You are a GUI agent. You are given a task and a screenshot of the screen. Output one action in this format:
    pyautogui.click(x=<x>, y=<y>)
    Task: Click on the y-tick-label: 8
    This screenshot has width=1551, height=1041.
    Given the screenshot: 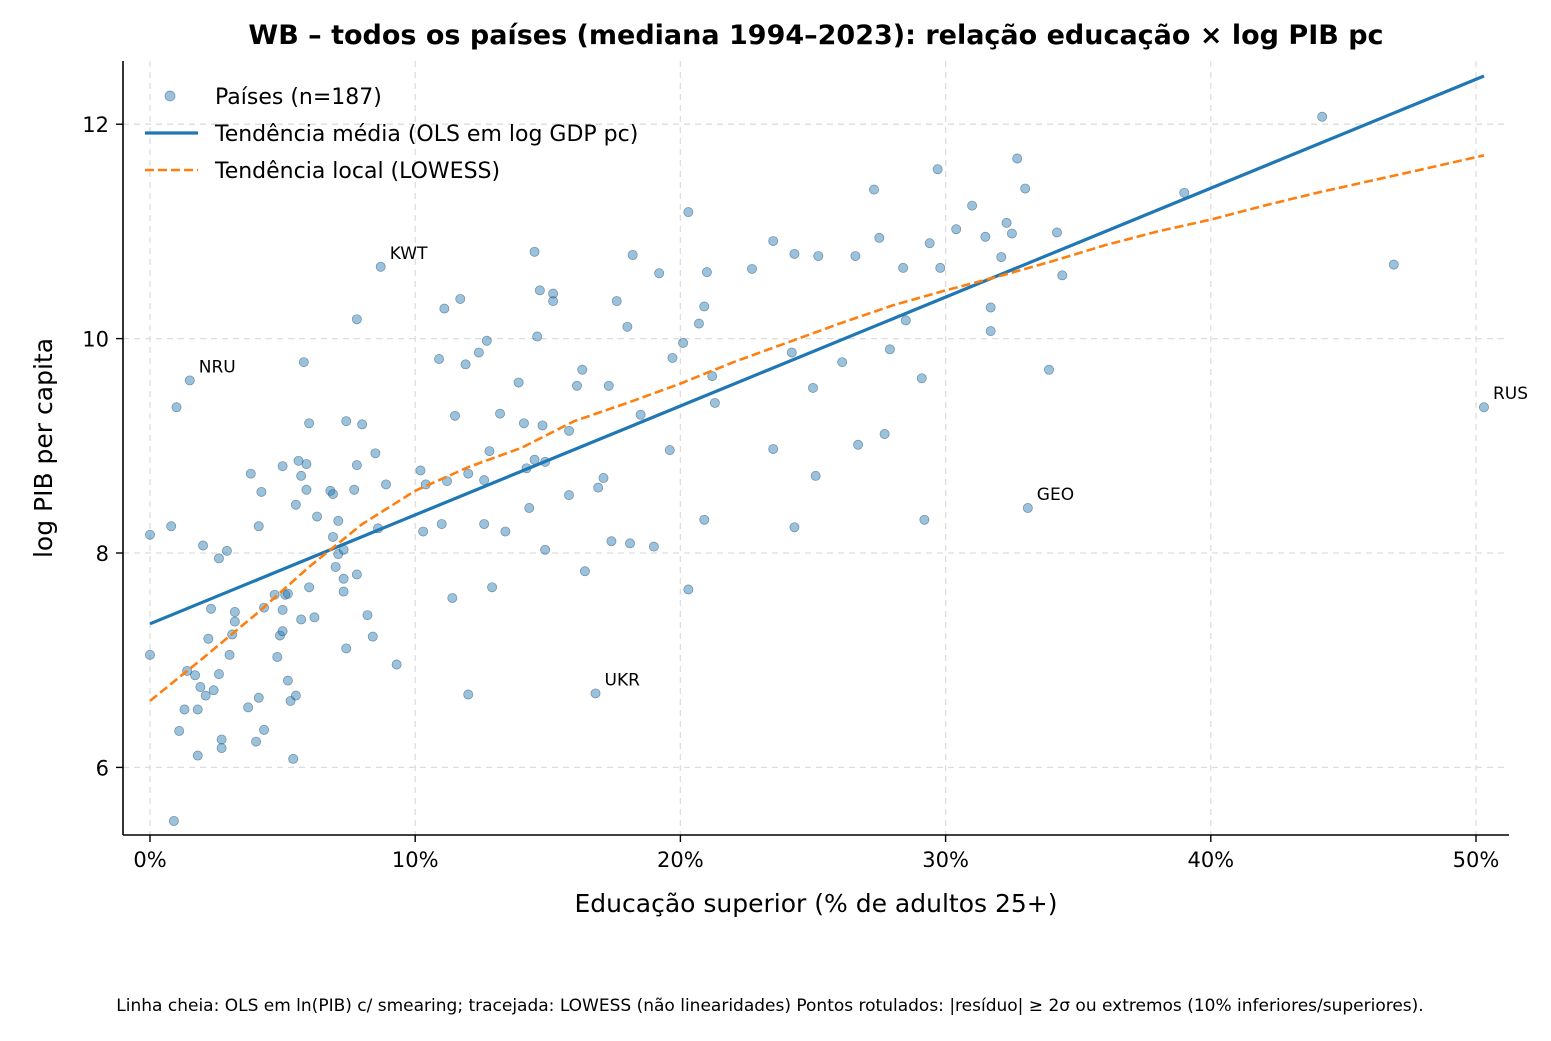 What is the action you would take?
    pyautogui.click(x=102, y=554)
    